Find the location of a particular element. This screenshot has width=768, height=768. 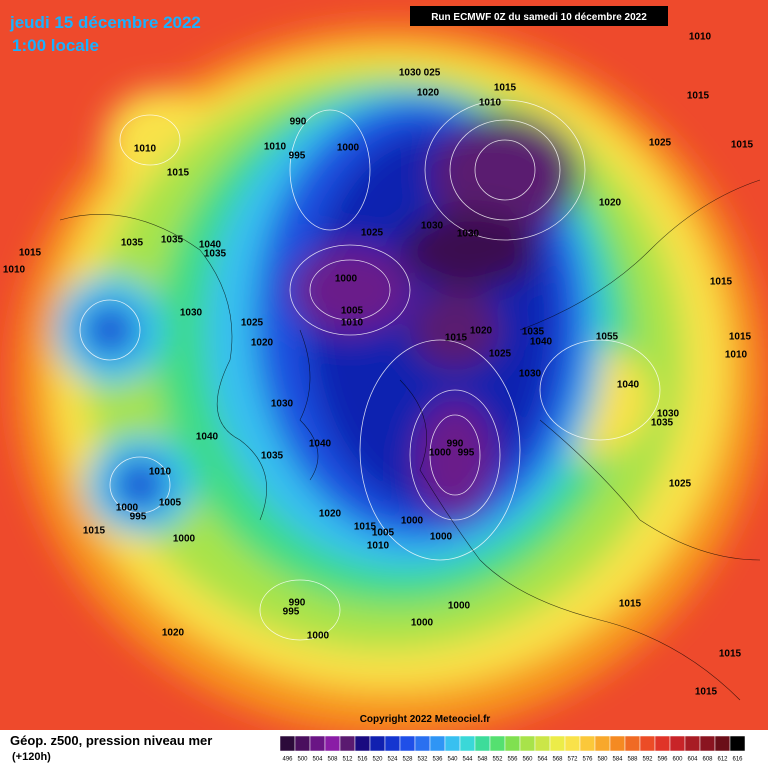

map-title: jeudi 15 décembre 2022 is located at coordinates (105, 22).